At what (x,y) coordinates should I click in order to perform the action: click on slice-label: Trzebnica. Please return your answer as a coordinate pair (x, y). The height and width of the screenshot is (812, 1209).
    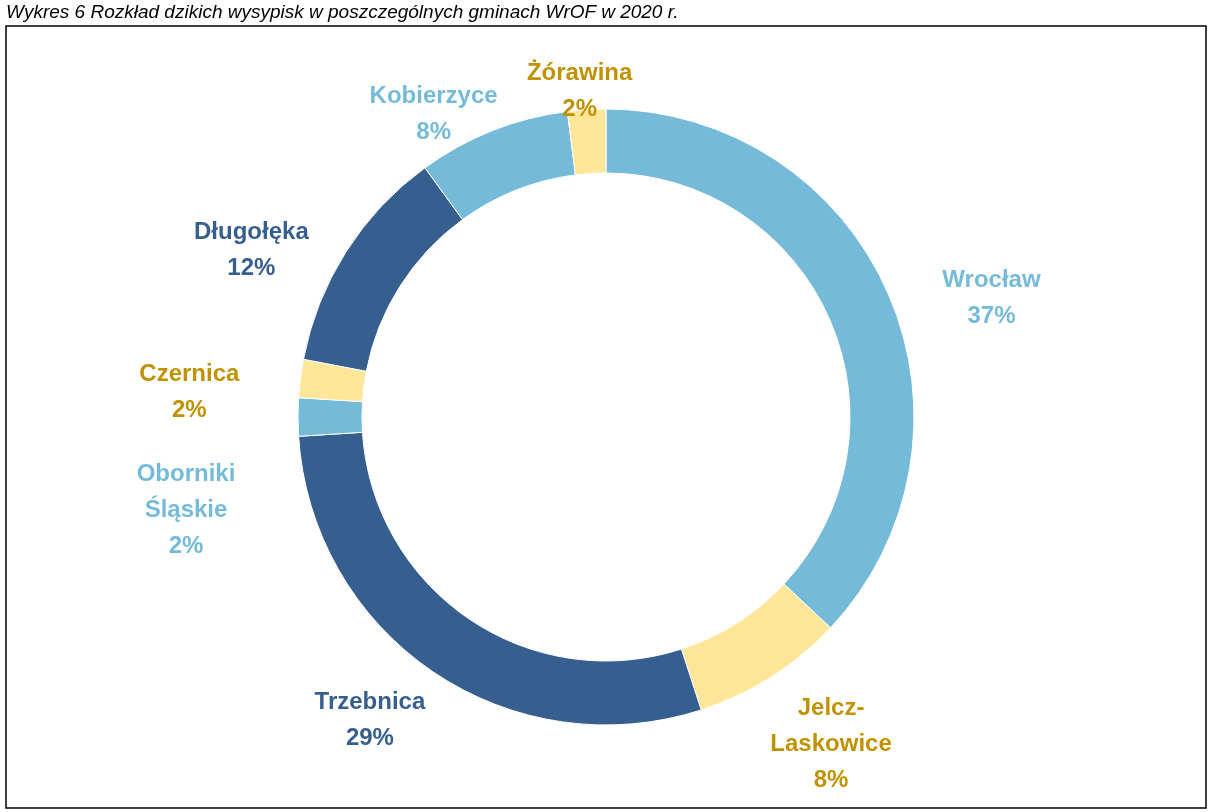
    Looking at the image, I should click on (370, 701).